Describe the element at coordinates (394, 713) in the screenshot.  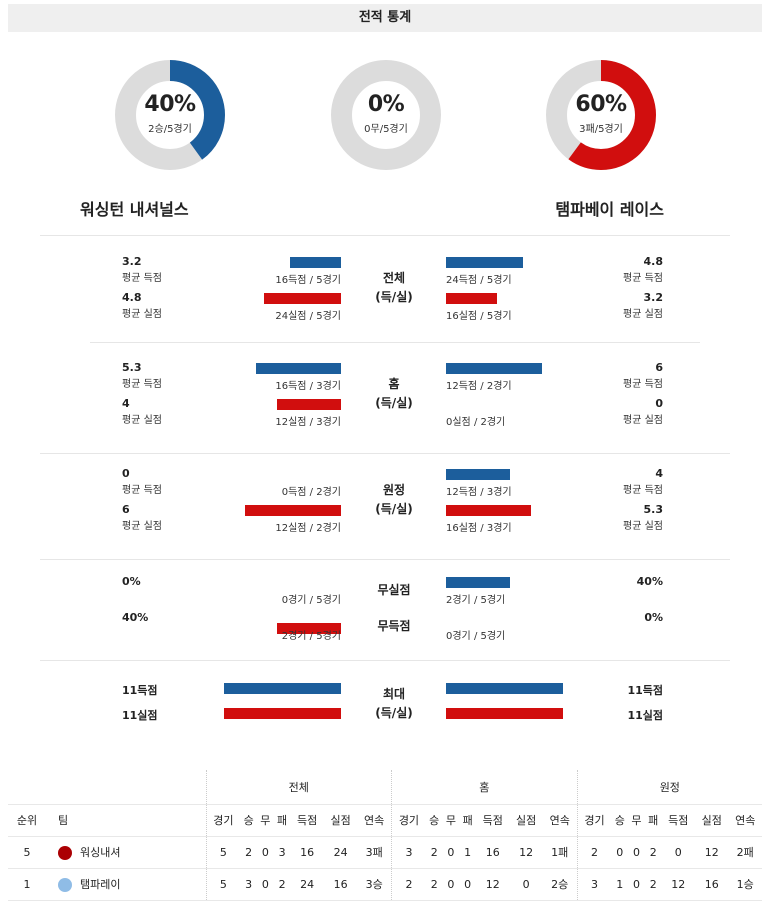
I see `max-subtitle: (득/실)` at that location.